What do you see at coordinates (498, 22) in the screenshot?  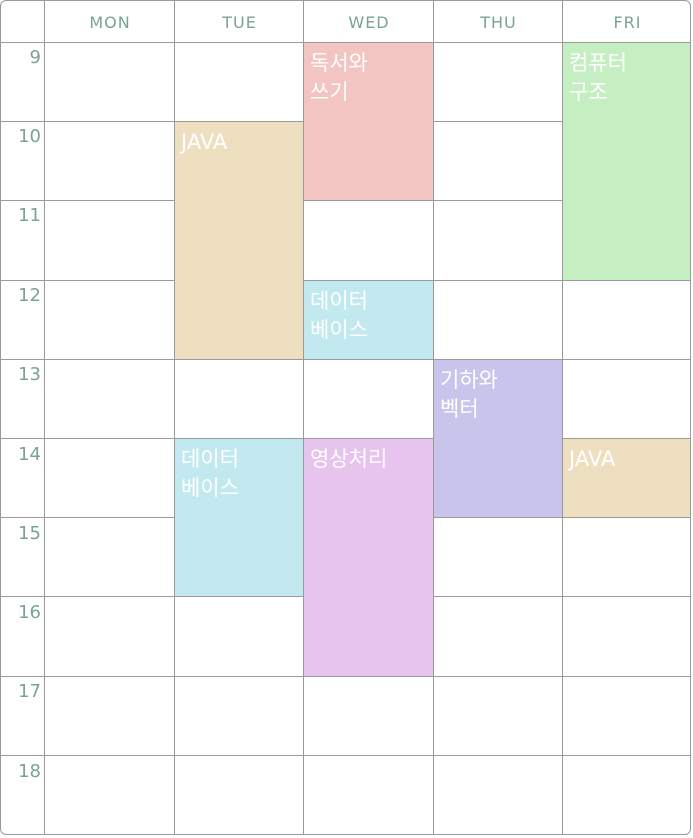 I see `day-header-thu: THU` at bounding box center [498, 22].